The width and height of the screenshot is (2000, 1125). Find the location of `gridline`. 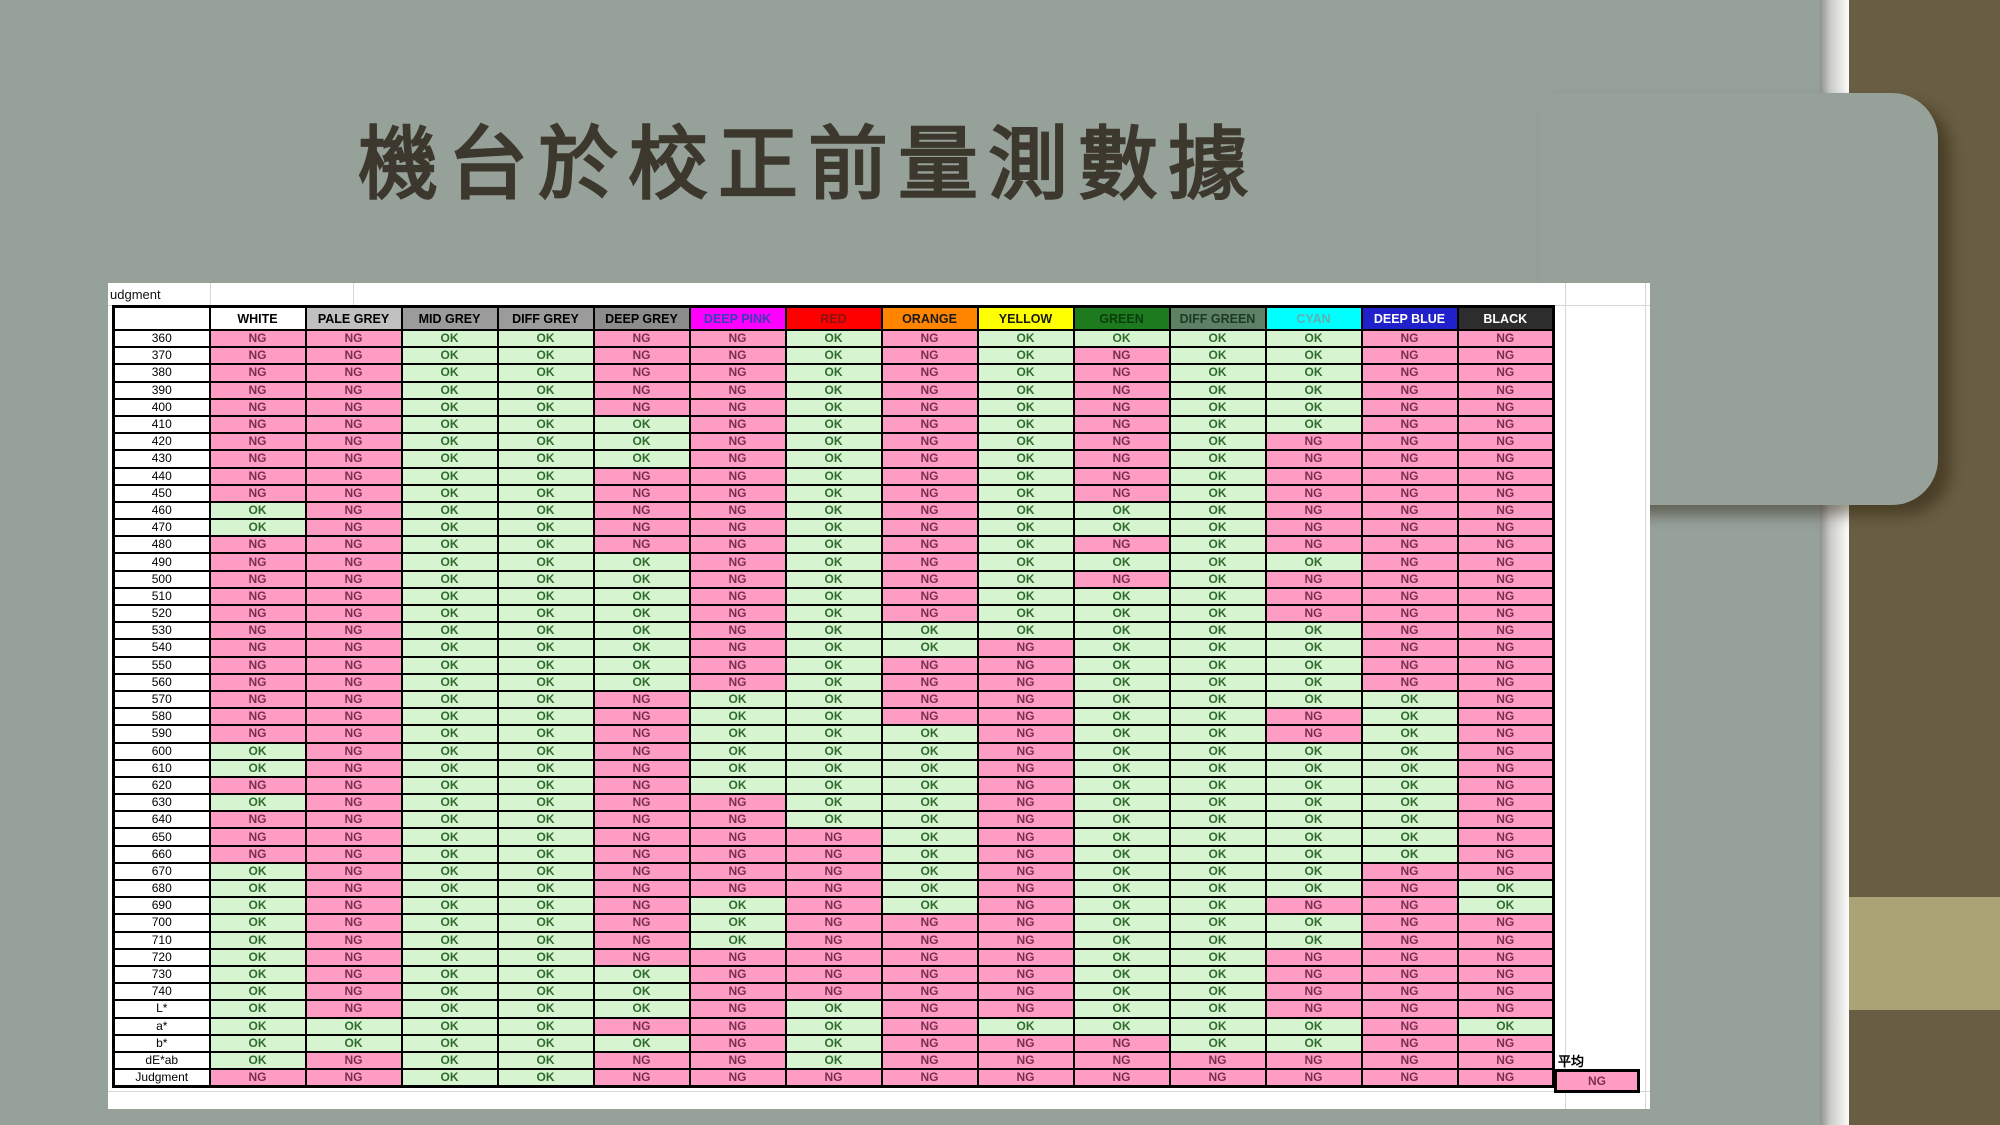

gridline is located at coordinates (210, 294).